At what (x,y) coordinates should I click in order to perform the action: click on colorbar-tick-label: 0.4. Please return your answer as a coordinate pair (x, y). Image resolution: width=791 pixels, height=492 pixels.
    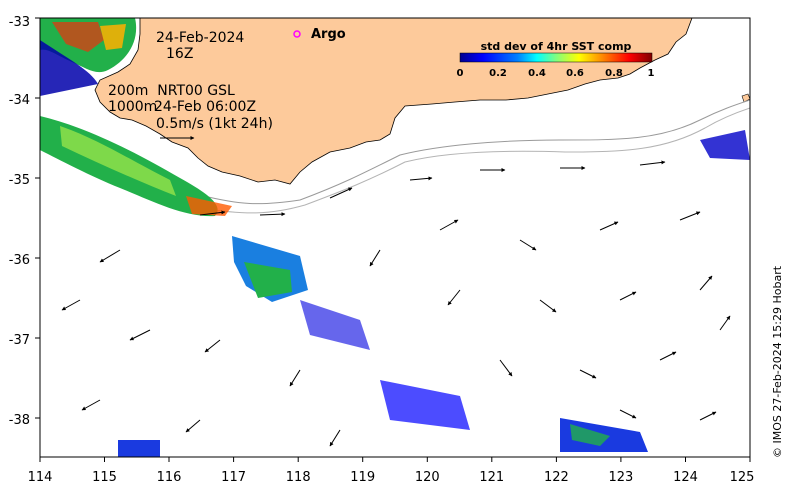
    Looking at the image, I should click on (537, 73).